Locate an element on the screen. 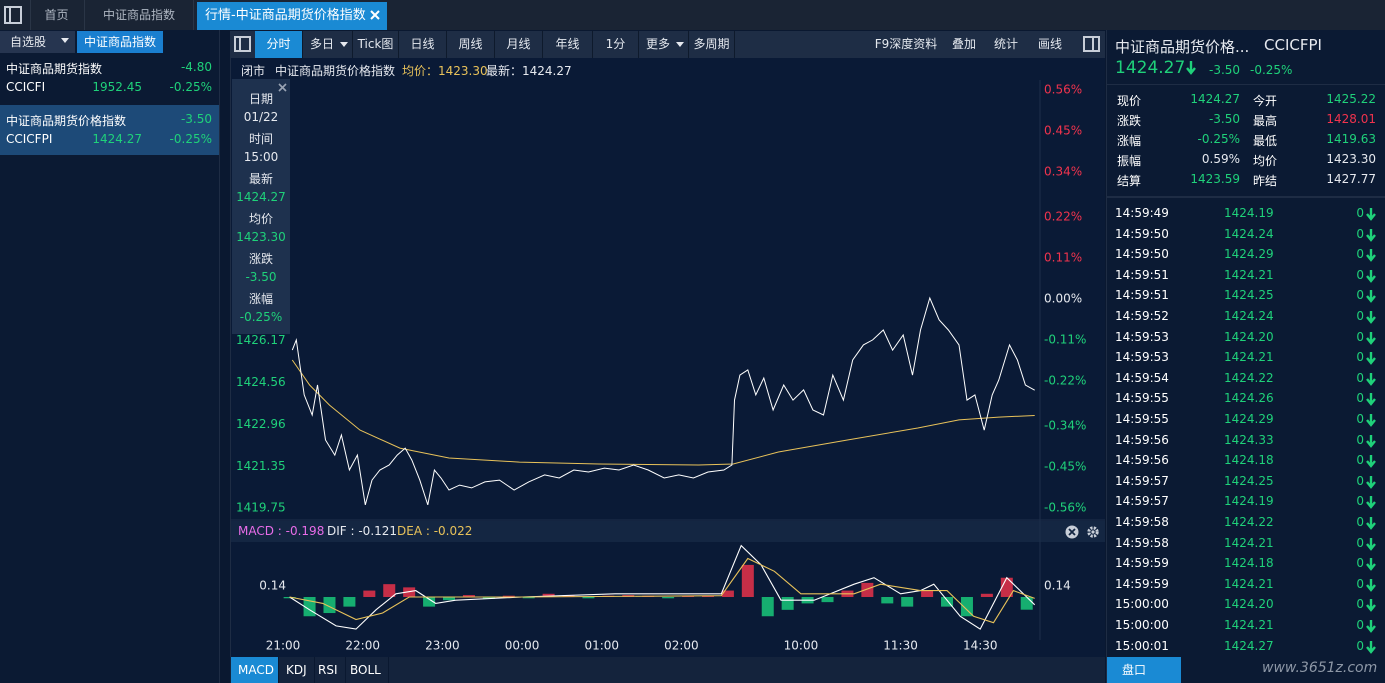  active-tab is located at coordinates (292, 16).